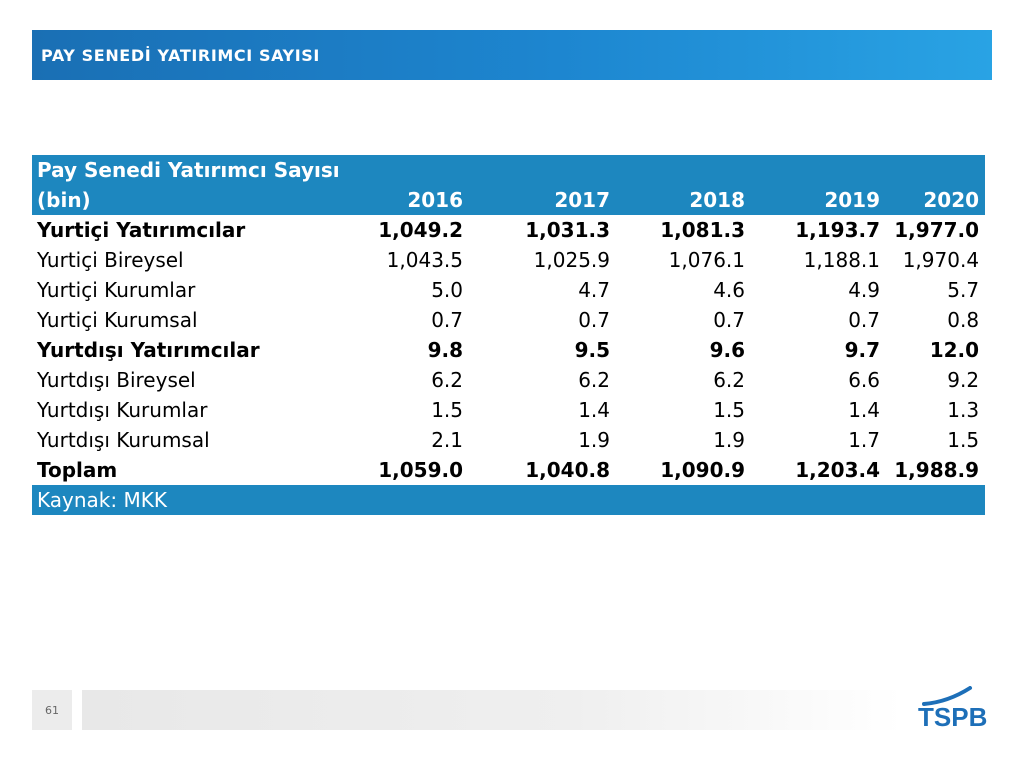 This screenshot has height=768, width=1024. I want to click on cell-value: 9.5, so click(592, 350).